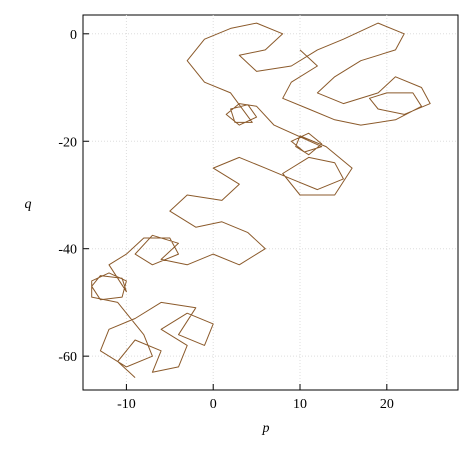  Describe the element at coordinates (300, 404) in the screenshot. I see `x-tick-label: 10` at that location.